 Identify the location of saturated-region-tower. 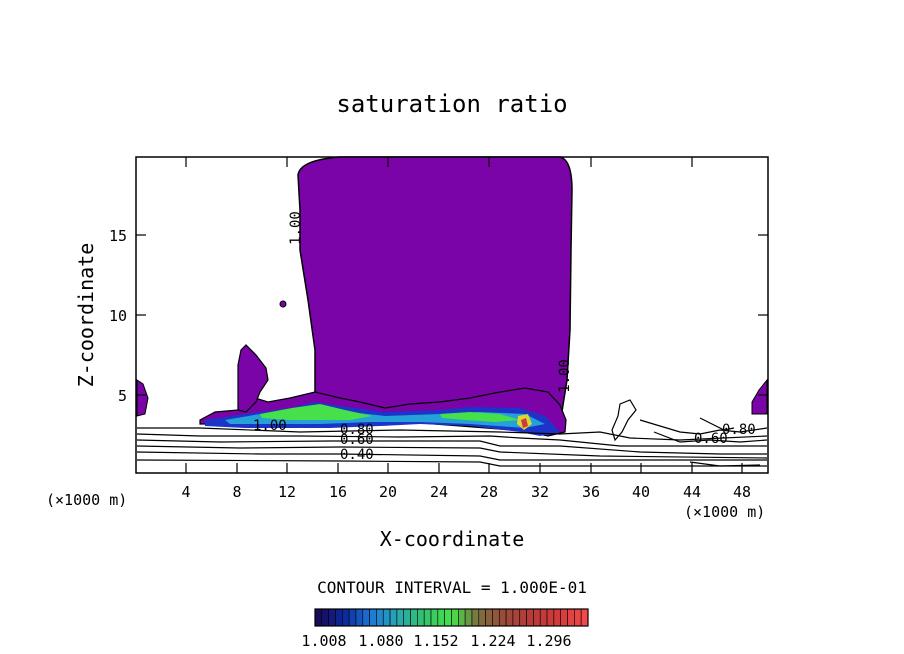
(253, 378).